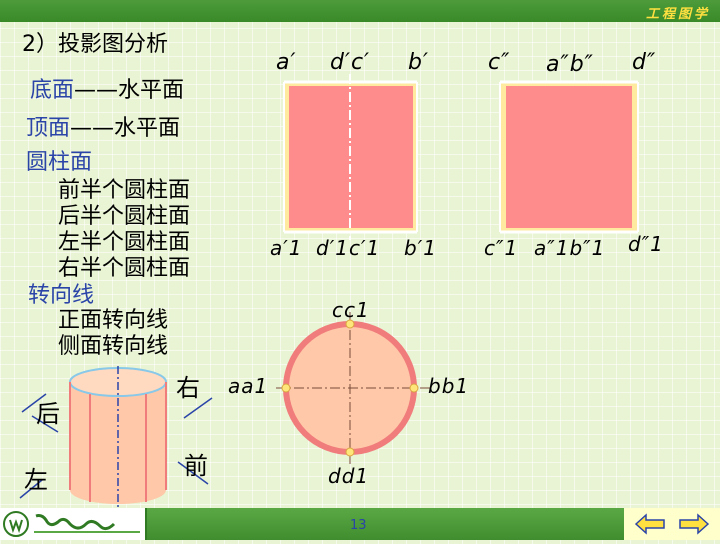 The width and height of the screenshot is (720, 544). I want to click on arrow-front, so click(193, 473).